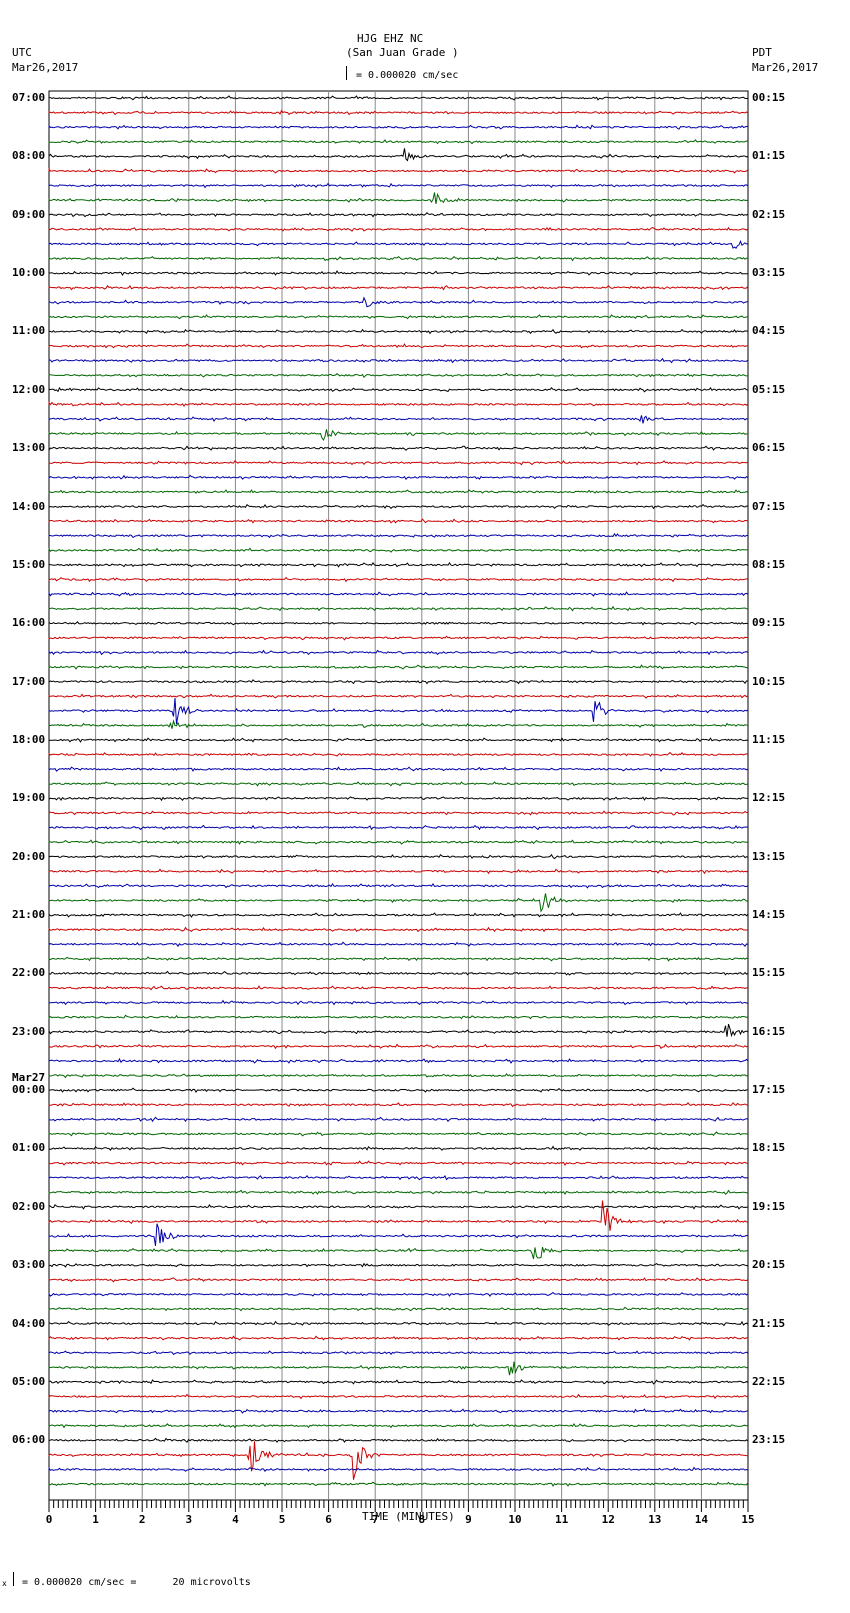  Describe the element at coordinates (468, 1519) in the screenshot. I see `x-tick-label: 9` at that location.